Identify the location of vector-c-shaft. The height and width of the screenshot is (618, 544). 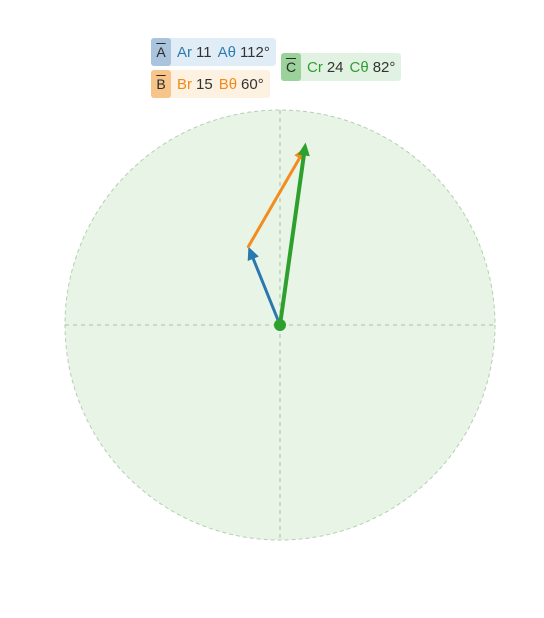
(292, 240).